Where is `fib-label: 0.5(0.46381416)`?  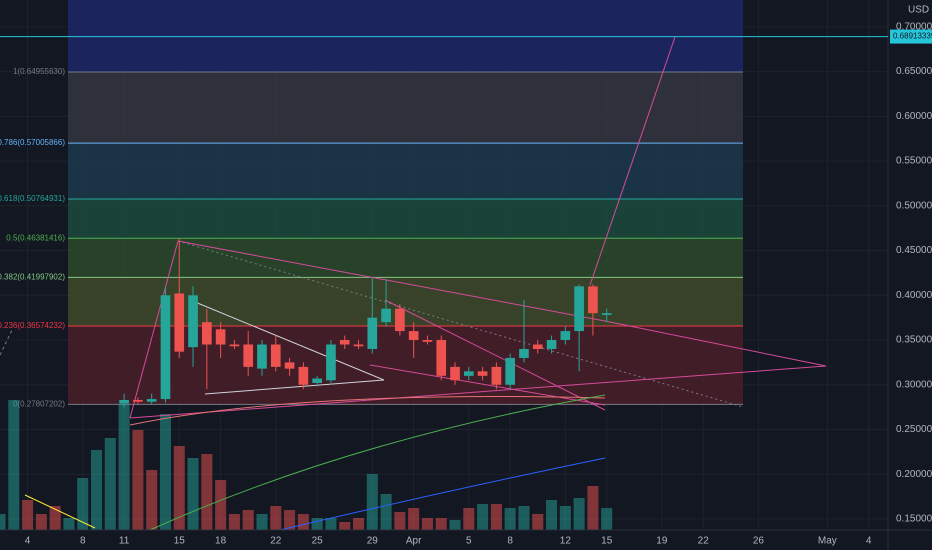 fib-label: 0.5(0.46381416) is located at coordinates (35, 237).